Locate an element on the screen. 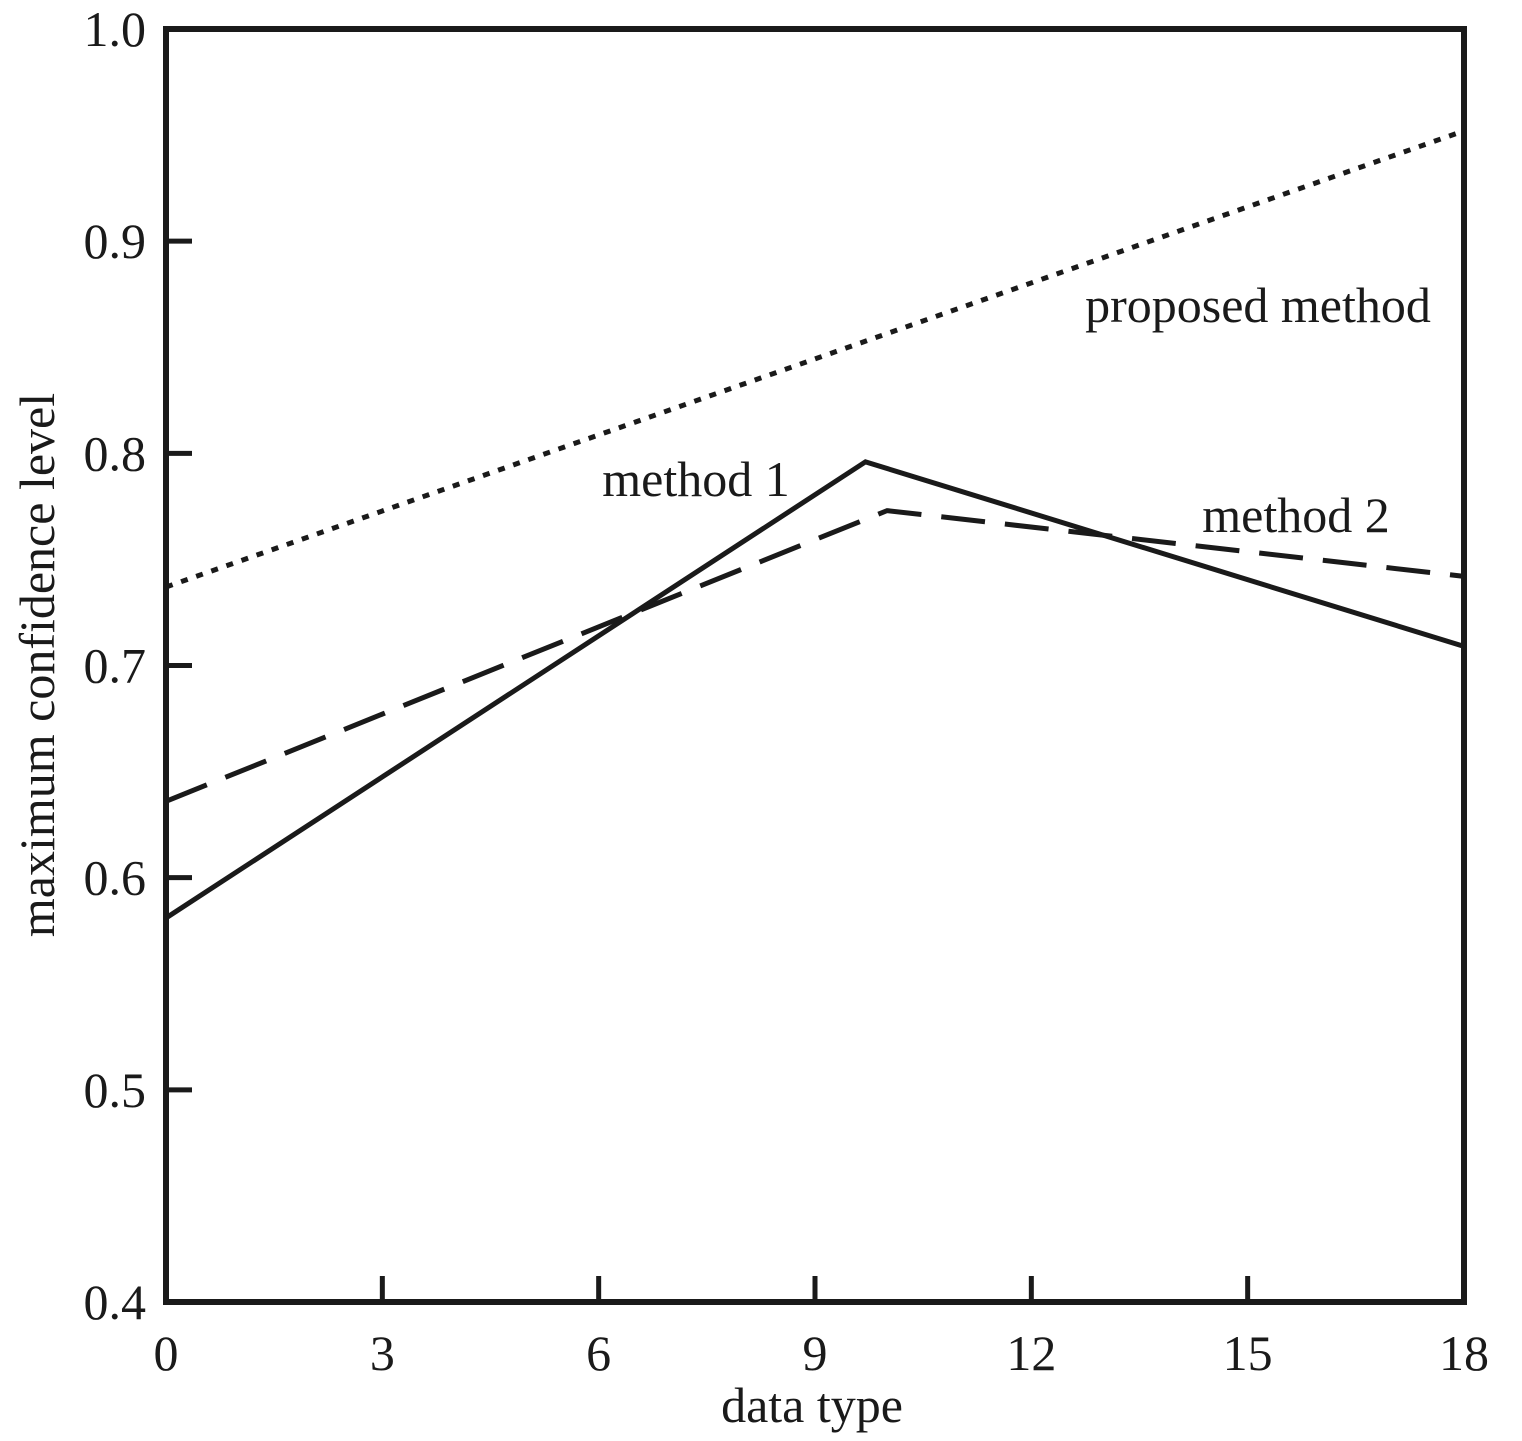  series-label: method 1 is located at coordinates (695, 479).